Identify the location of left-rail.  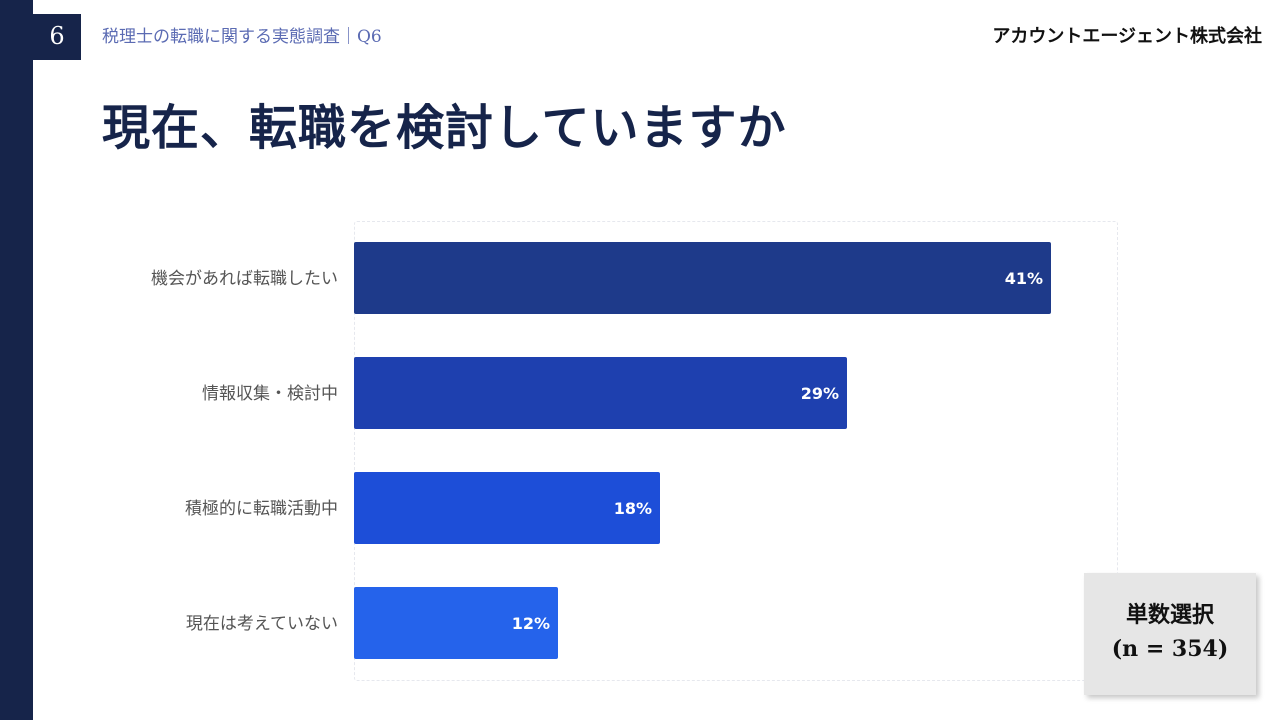
(16, 360).